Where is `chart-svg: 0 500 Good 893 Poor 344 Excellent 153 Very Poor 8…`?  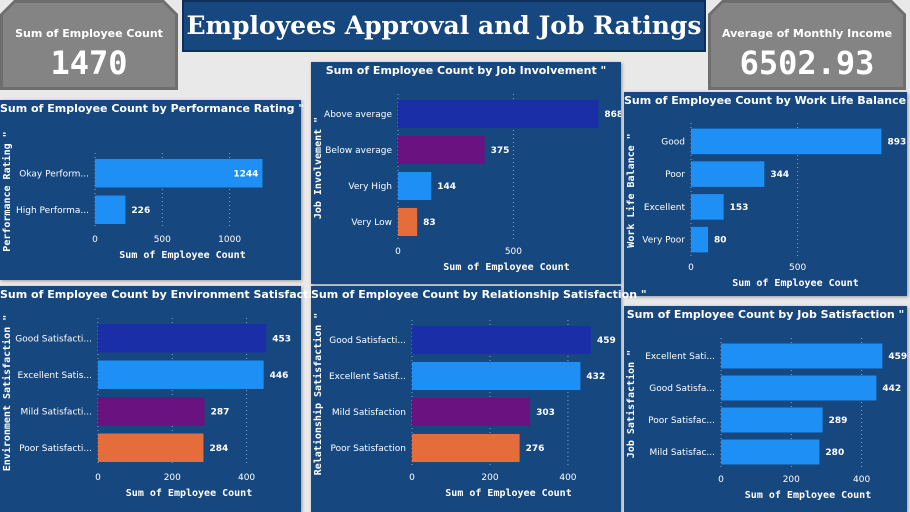 chart-svg: 0 500 Good 893 Poor 344 Excellent 153 Very Poor 8… is located at coordinates (765, 206).